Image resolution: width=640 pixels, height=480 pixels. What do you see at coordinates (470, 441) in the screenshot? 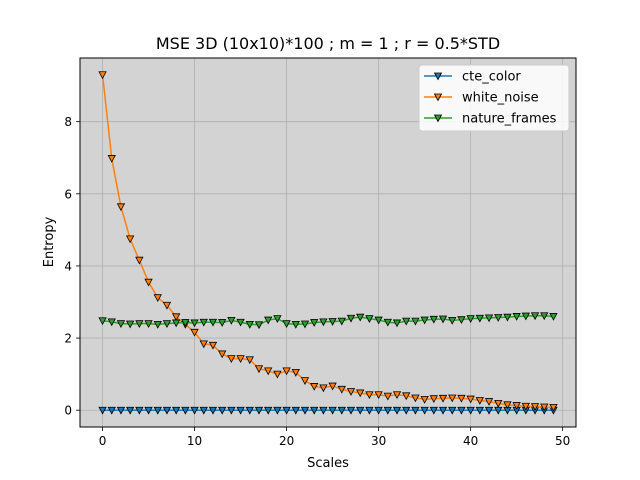
I see `x-tick-label: 40` at bounding box center [470, 441].